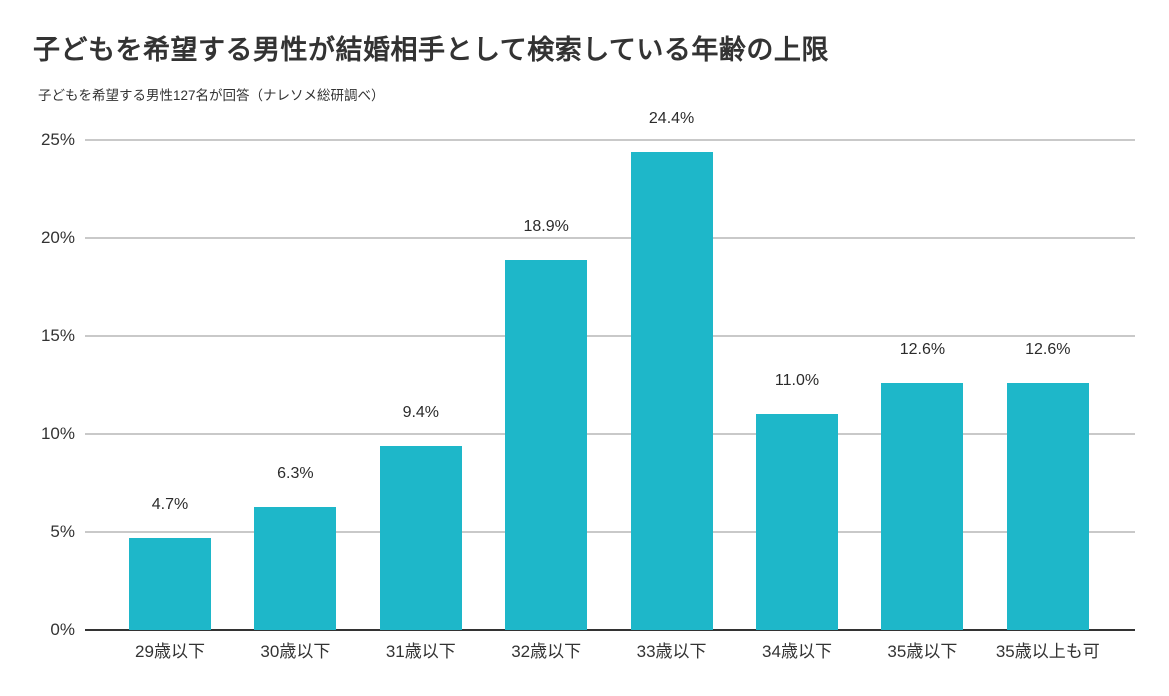 The image size is (1169, 696). What do you see at coordinates (797, 381) in the screenshot?
I see `bar-value-label: 11.0%` at bounding box center [797, 381].